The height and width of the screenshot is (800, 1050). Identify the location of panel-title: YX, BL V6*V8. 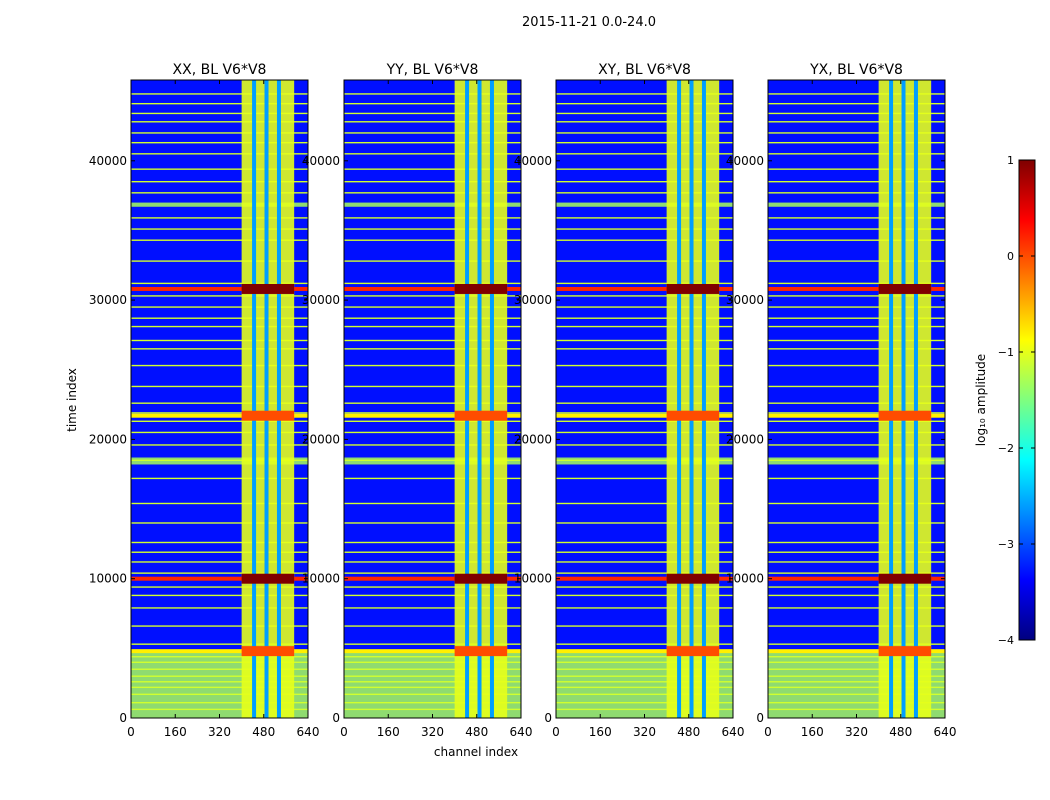
(856, 70).